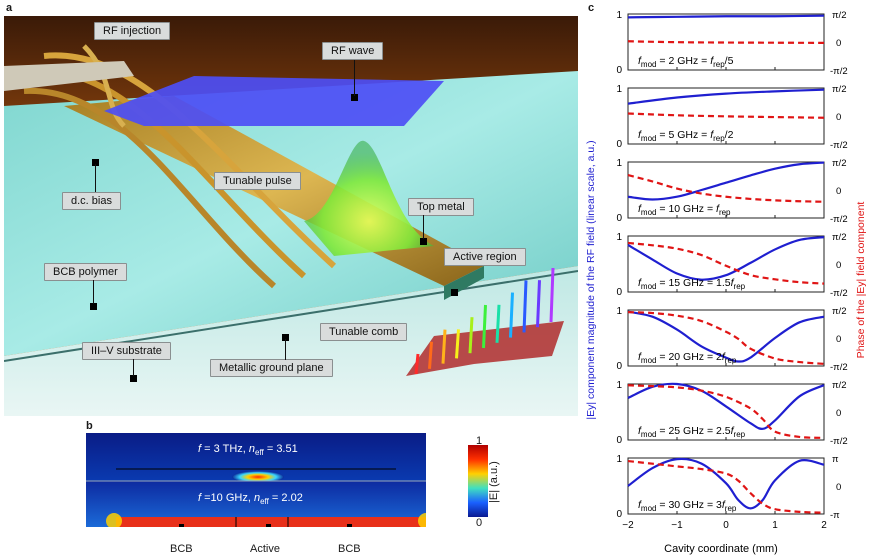 This screenshot has width=872, height=559. What do you see at coordinates (353, 51) in the screenshot?
I see `rf-wave-label: RF wave` at bounding box center [353, 51].